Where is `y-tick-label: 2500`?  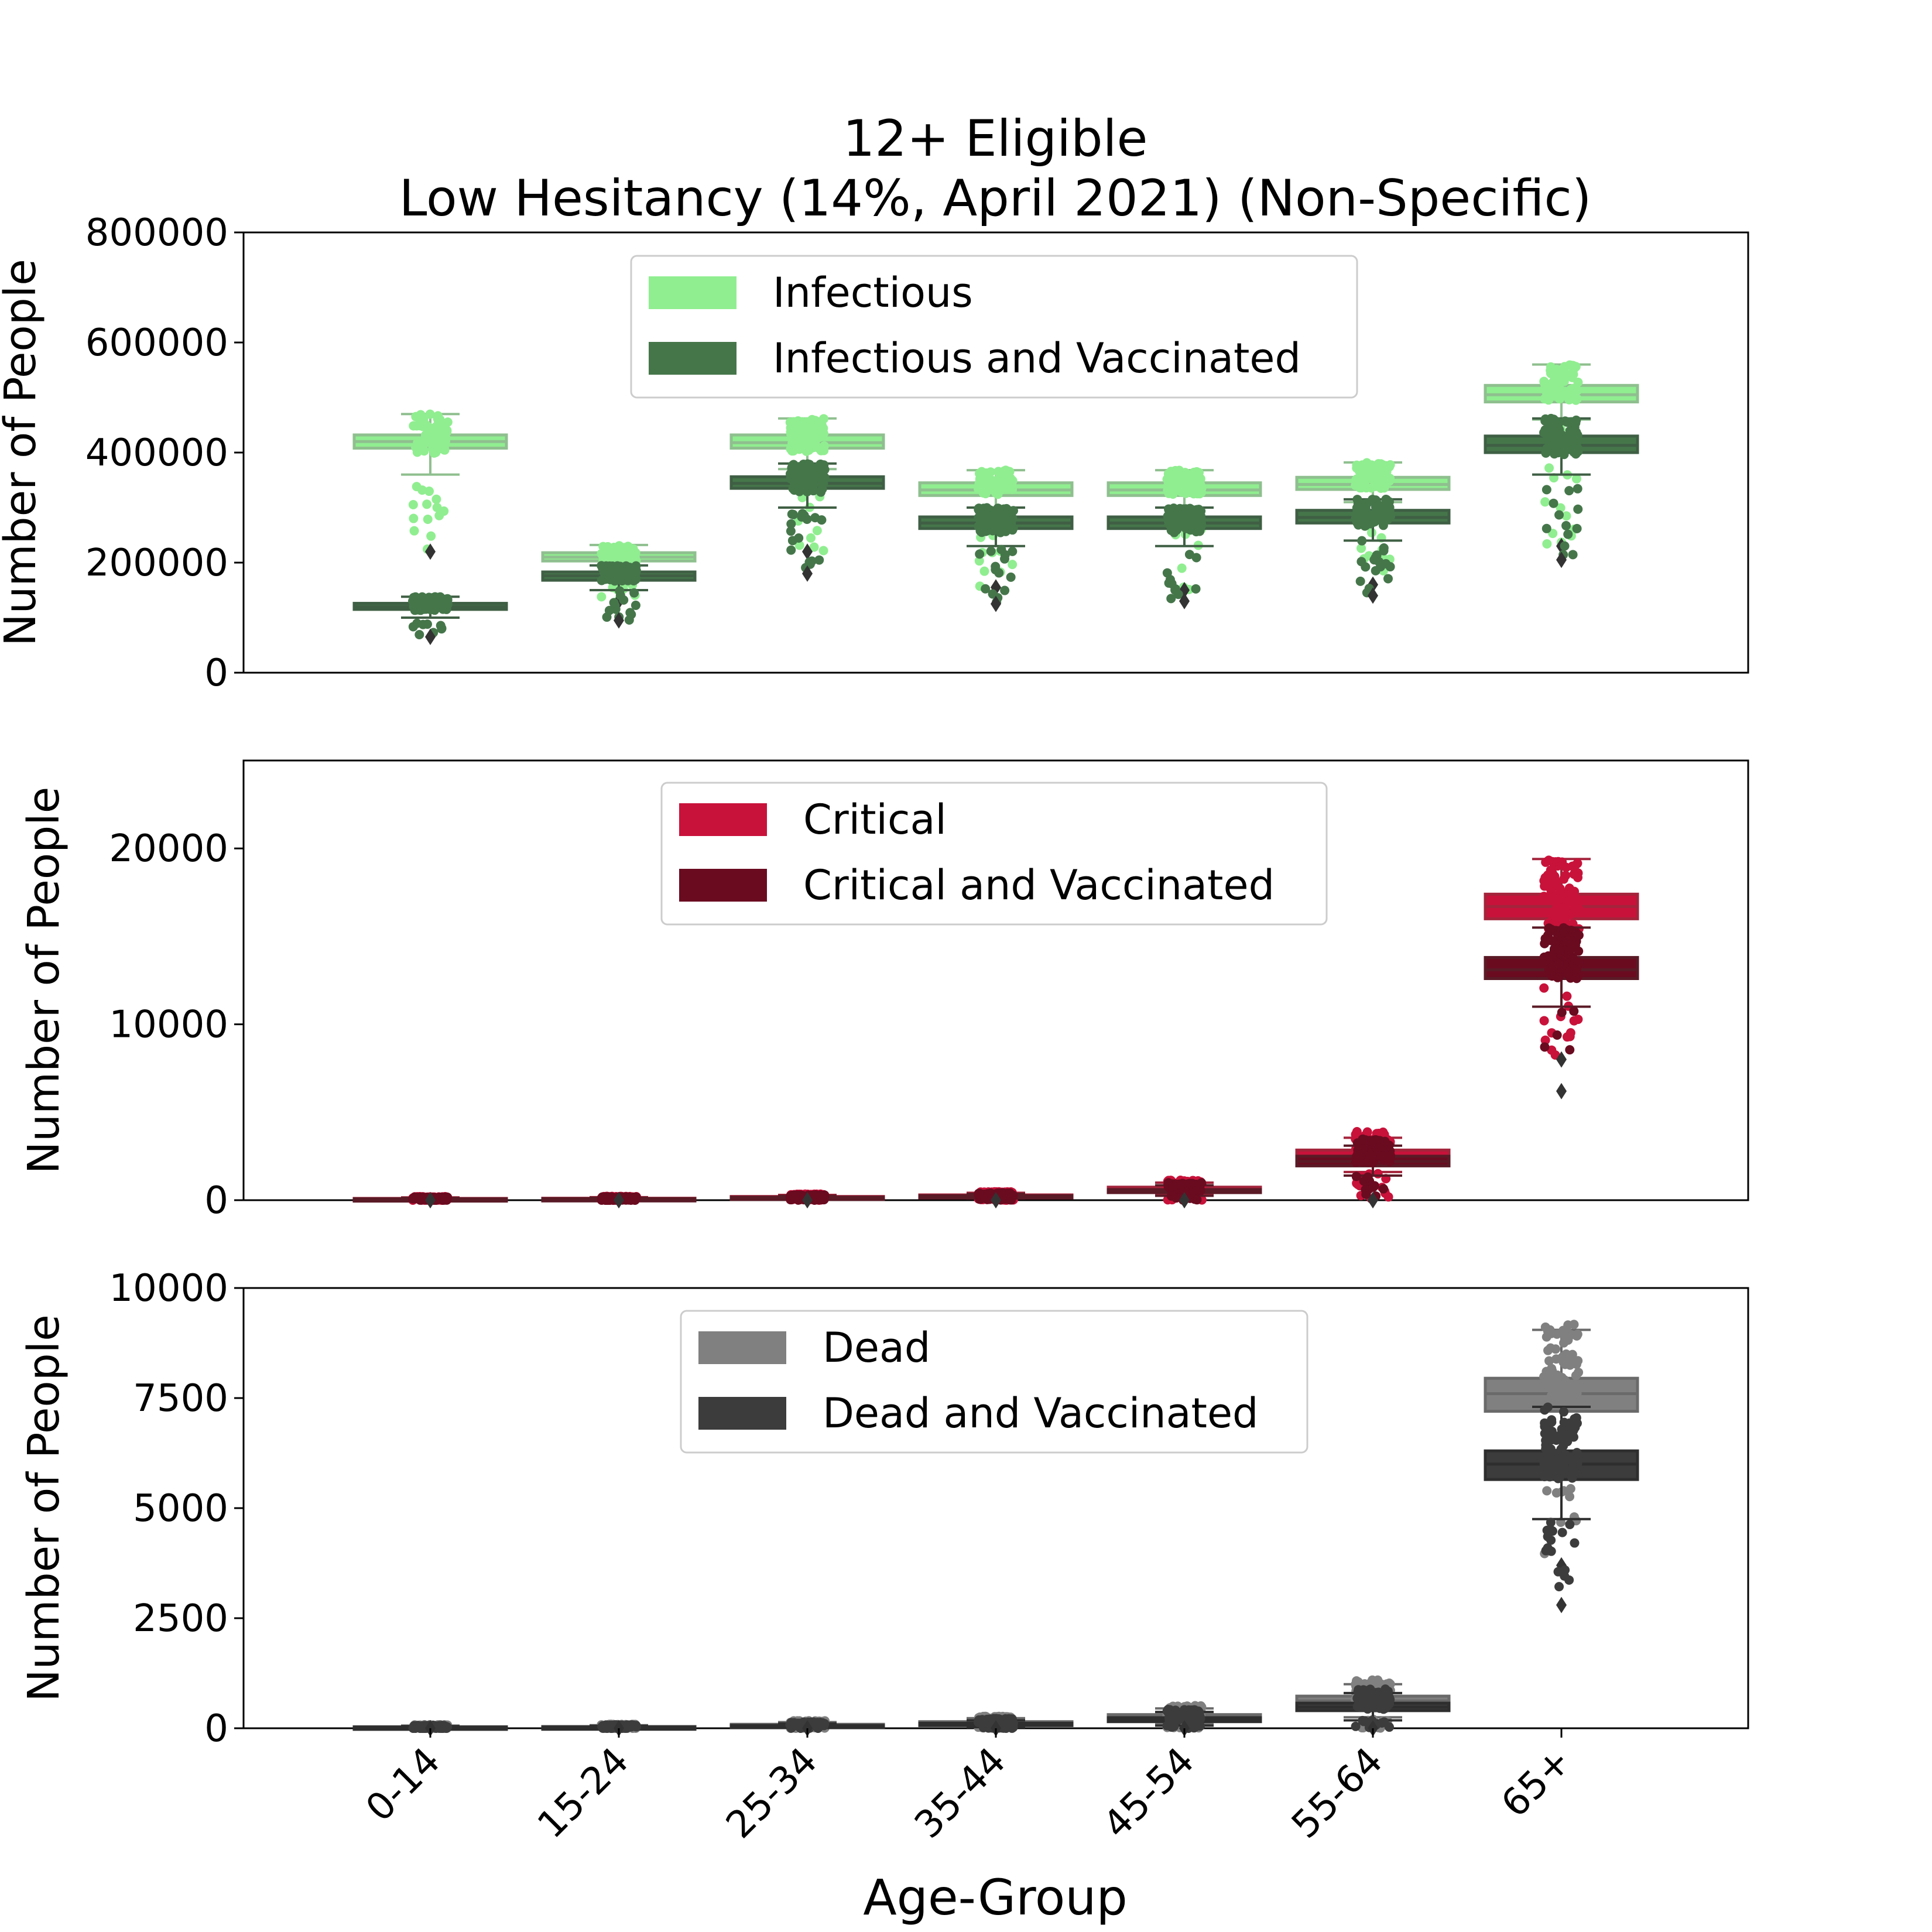 y-tick-label: 2500 is located at coordinates (180, 1618).